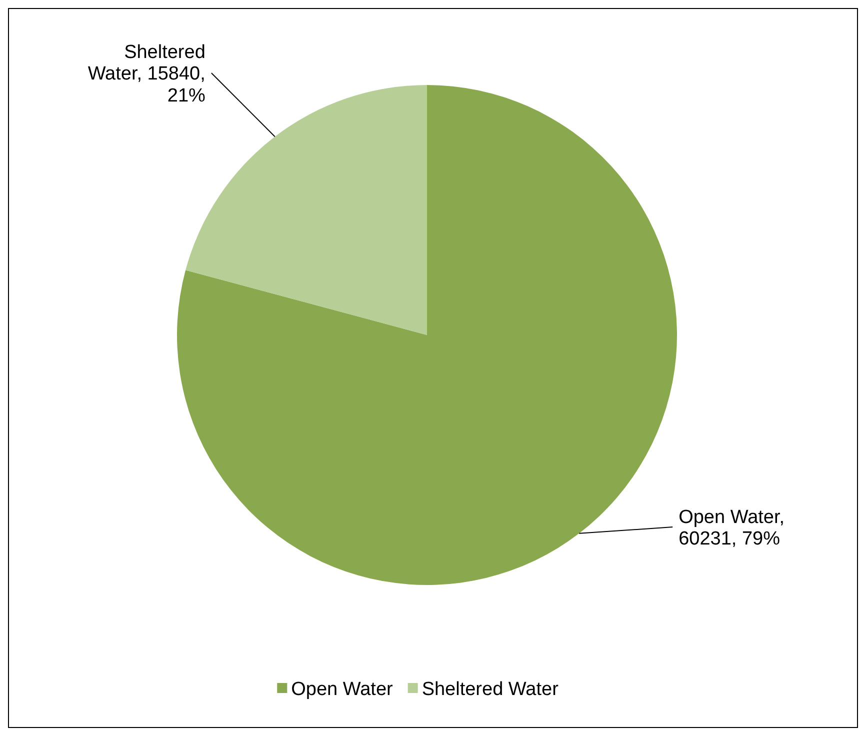 This screenshot has width=860, height=733. Describe the element at coordinates (731, 528) in the screenshot. I see `data-label: Open Water, 60231, 79%` at that location.